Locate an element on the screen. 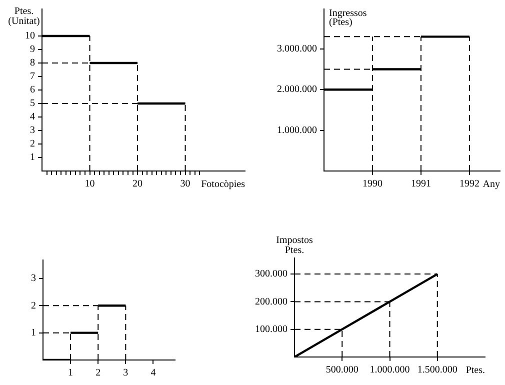 This screenshot has height=385, width=505. x-tick-label: 1 is located at coordinates (71, 373).